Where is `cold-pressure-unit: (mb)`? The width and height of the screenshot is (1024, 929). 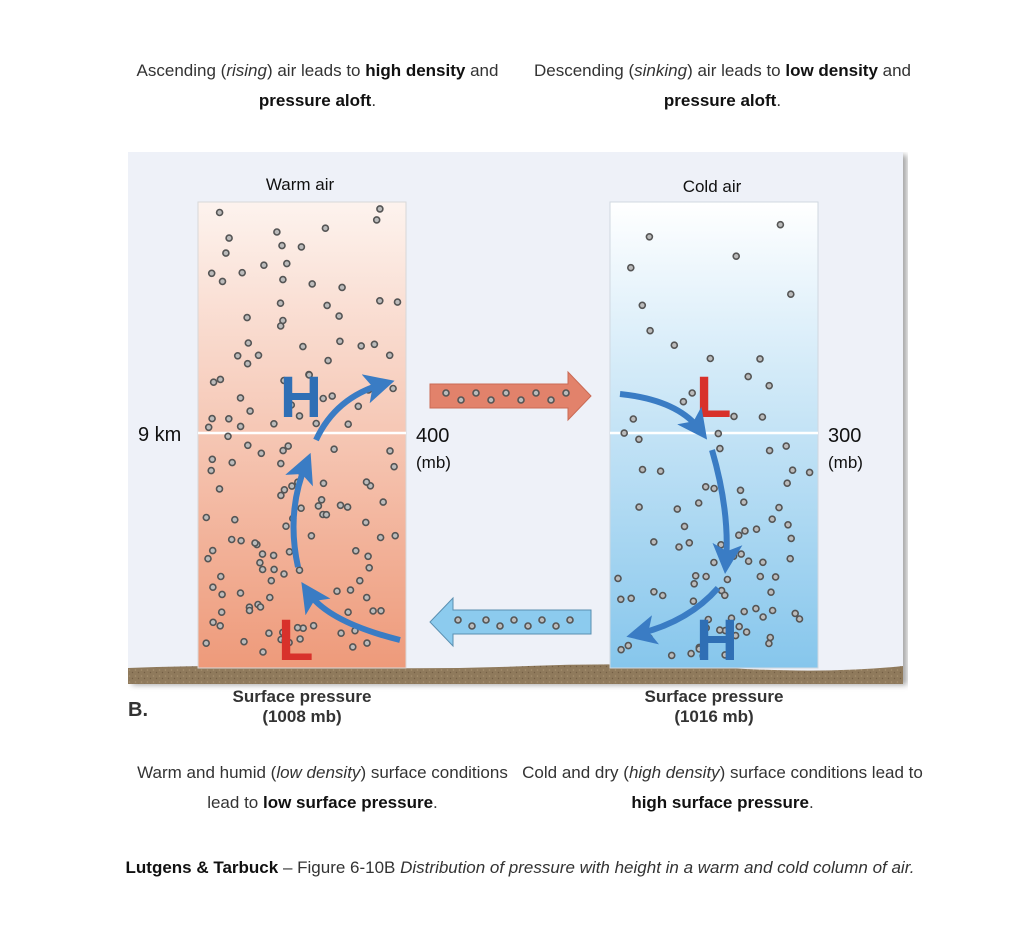 cold-pressure-unit: (mb) is located at coordinates (845, 462).